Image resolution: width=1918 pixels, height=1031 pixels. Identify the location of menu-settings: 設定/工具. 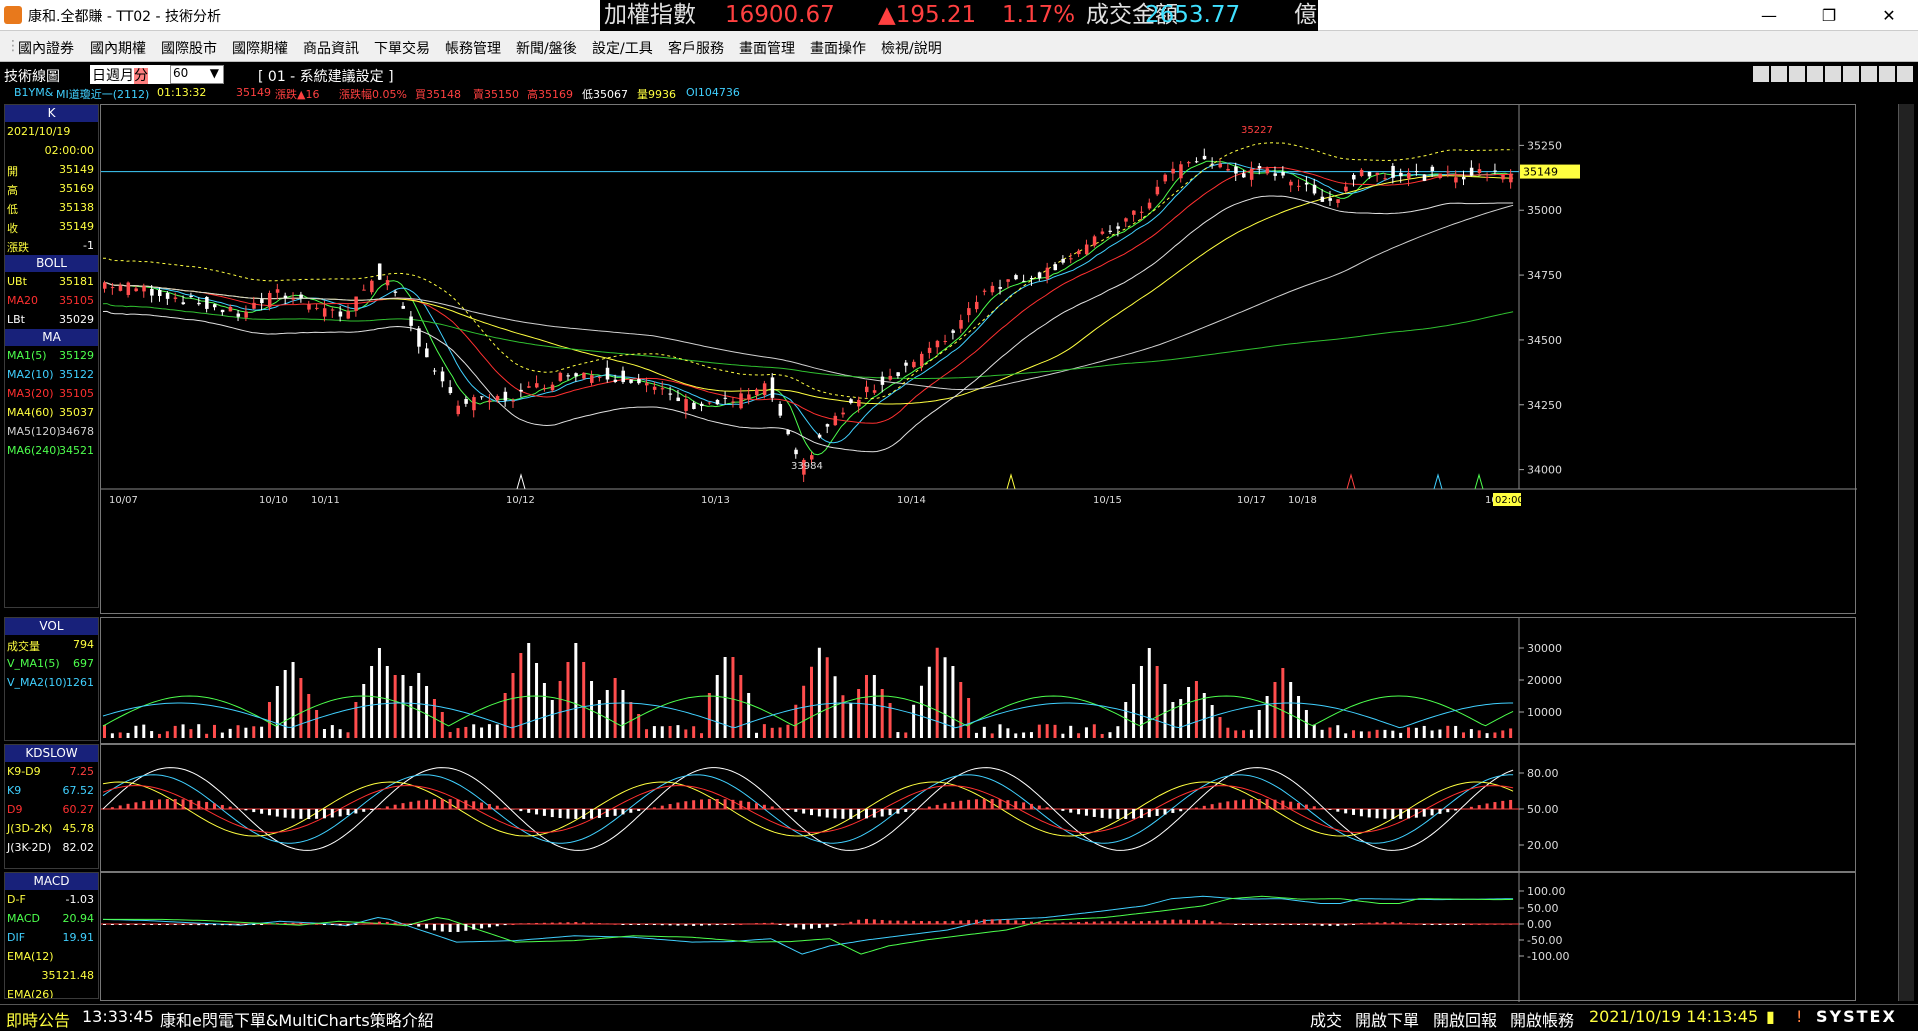
(622, 48).